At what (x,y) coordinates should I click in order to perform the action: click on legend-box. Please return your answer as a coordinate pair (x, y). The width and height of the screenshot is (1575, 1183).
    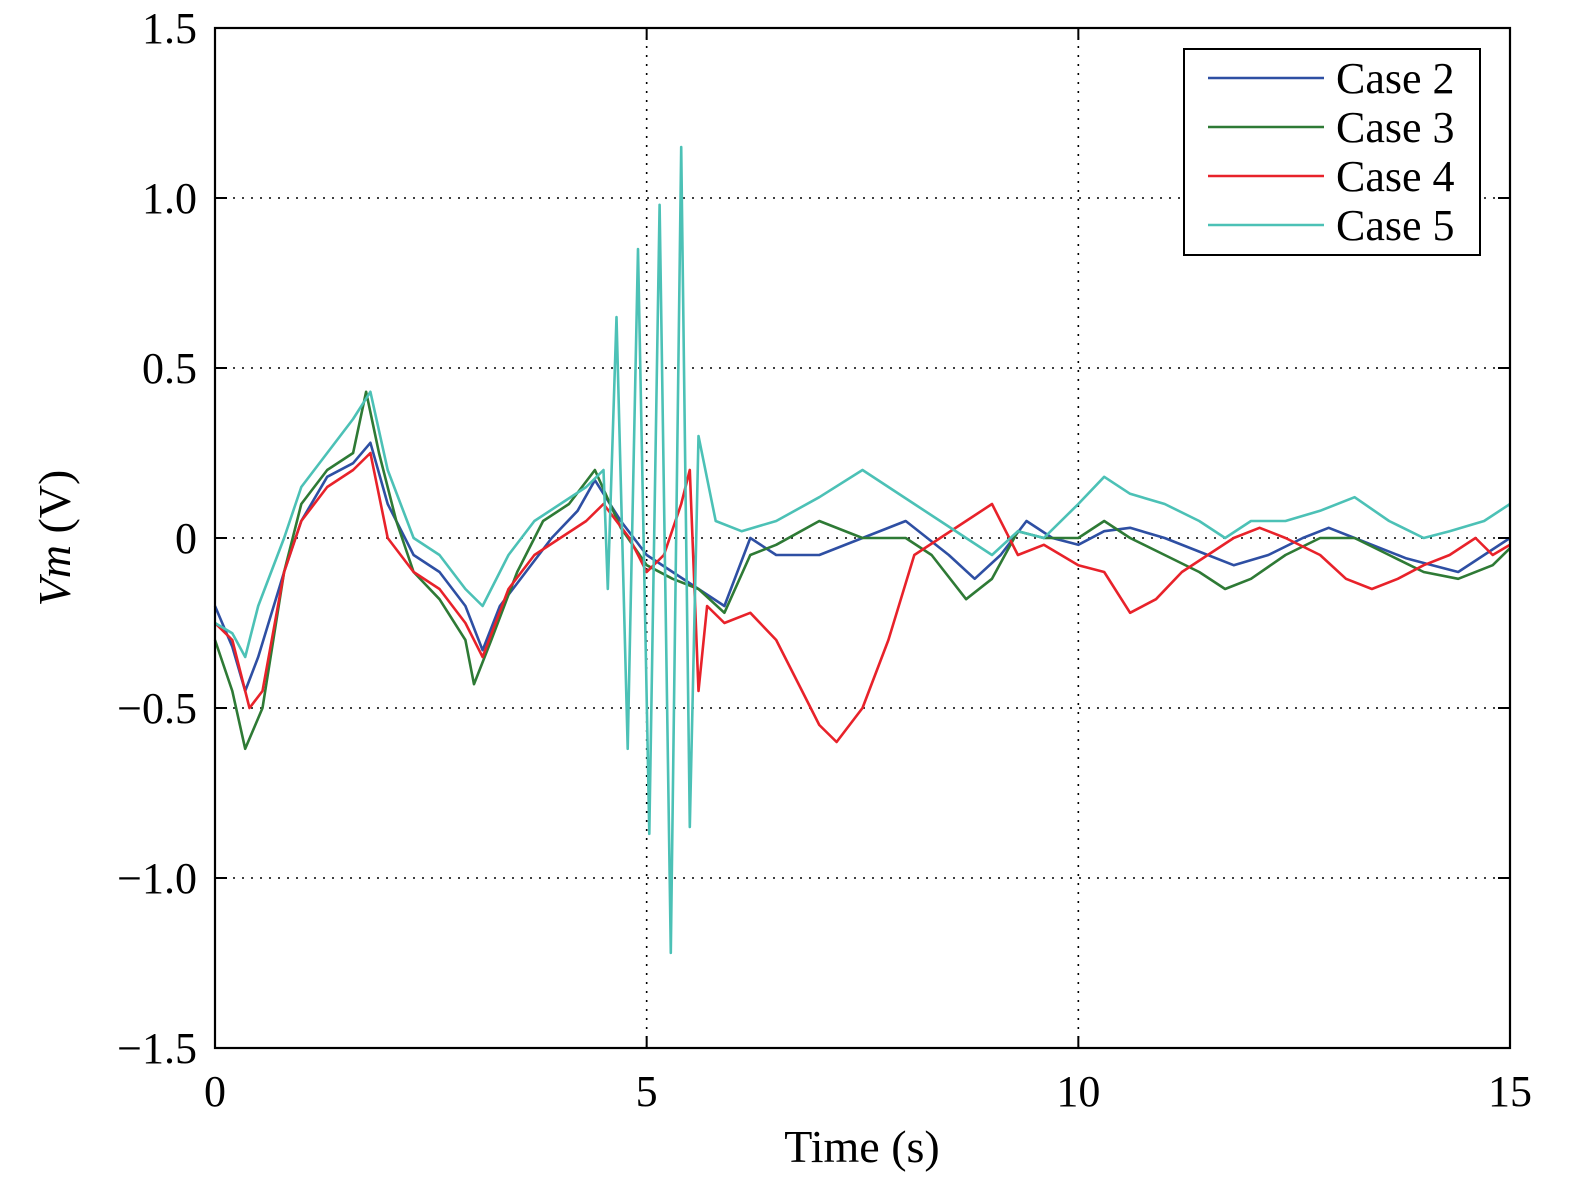
    Looking at the image, I should click on (1332, 152).